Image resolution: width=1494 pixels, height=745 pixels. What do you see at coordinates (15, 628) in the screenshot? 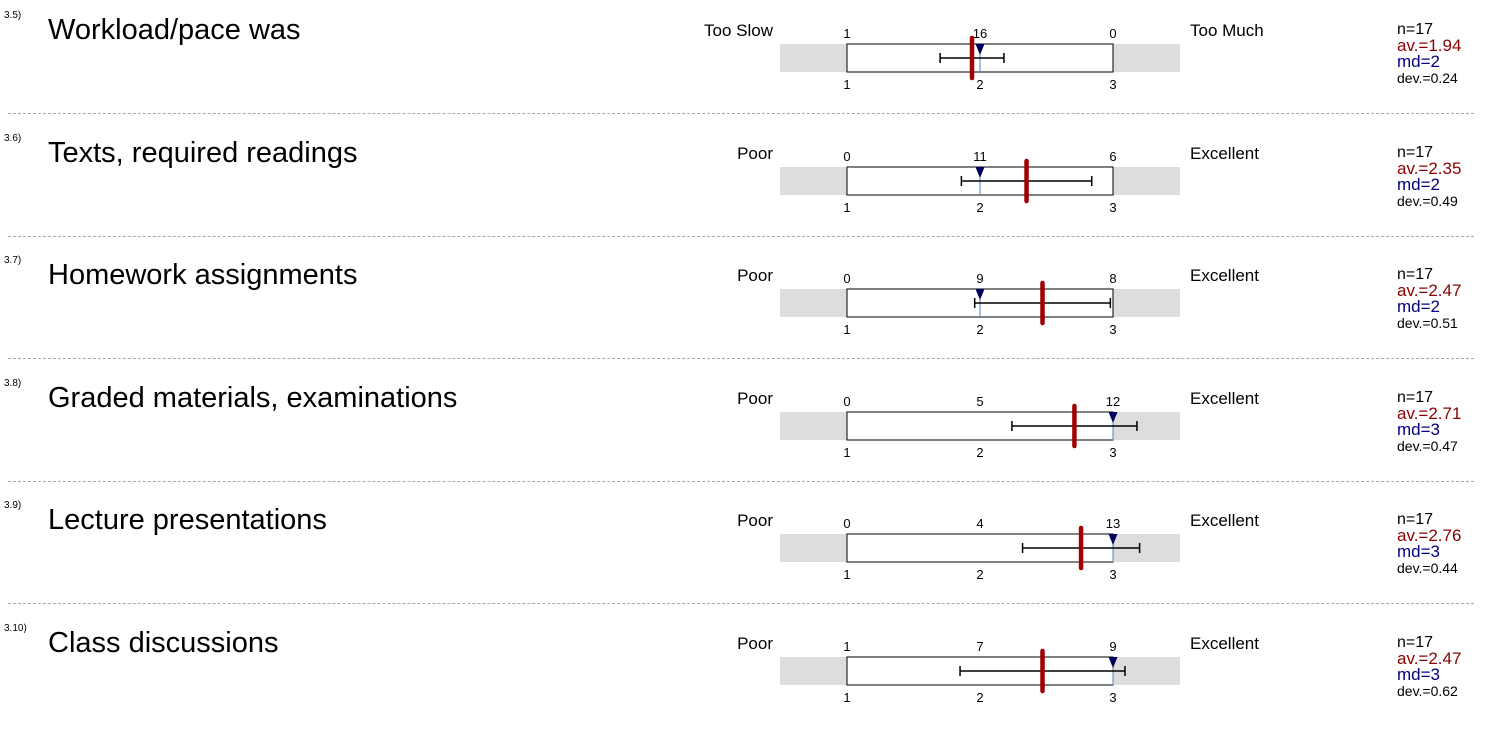
I see `question-number: 3.10)` at bounding box center [15, 628].